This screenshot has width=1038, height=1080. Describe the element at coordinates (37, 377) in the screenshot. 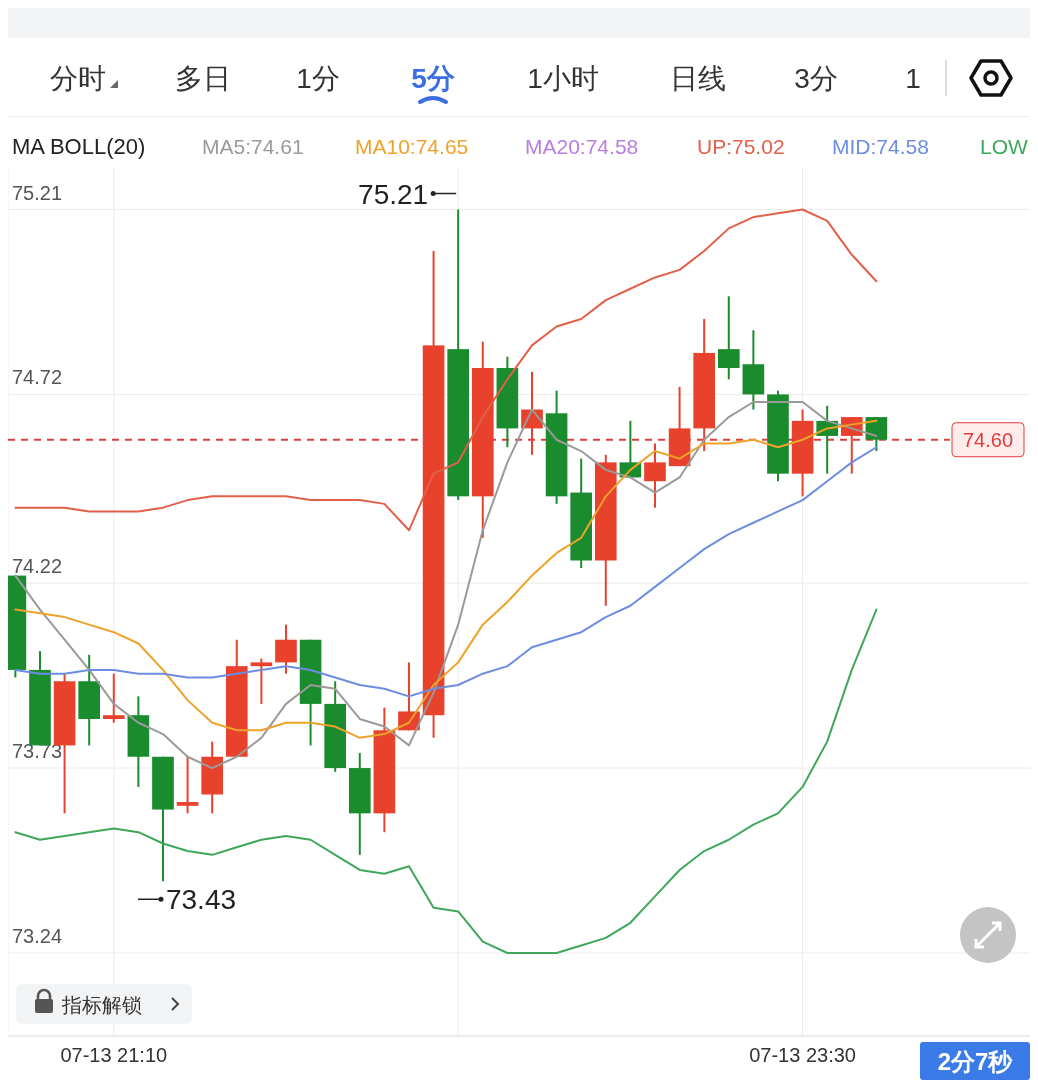

I see `y-tick-label: 74.72` at that location.